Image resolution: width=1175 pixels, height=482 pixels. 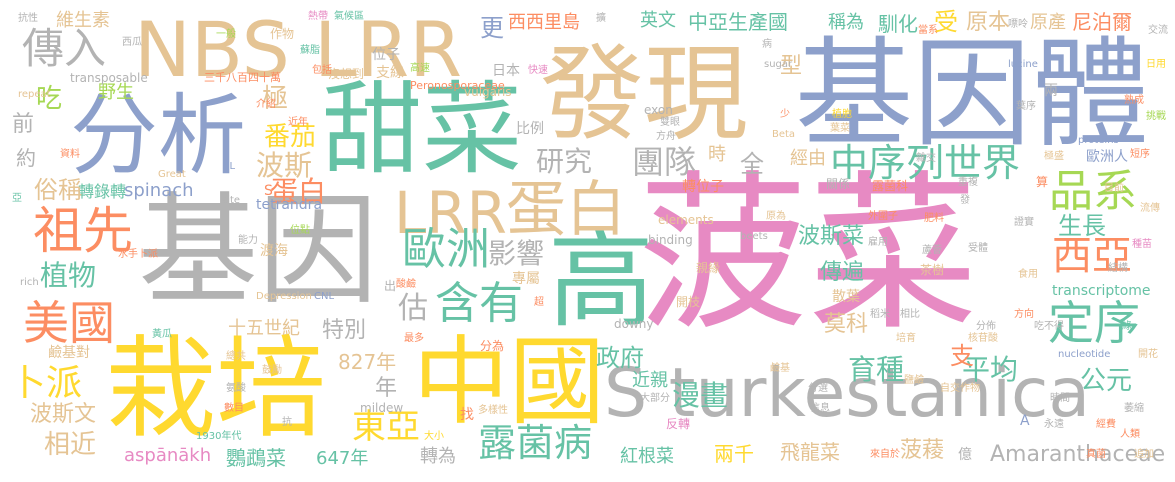 What do you see at coordinates (526, 279) in the screenshot?
I see `word-zhuanshu: 專屬` at bounding box center [526, 279].